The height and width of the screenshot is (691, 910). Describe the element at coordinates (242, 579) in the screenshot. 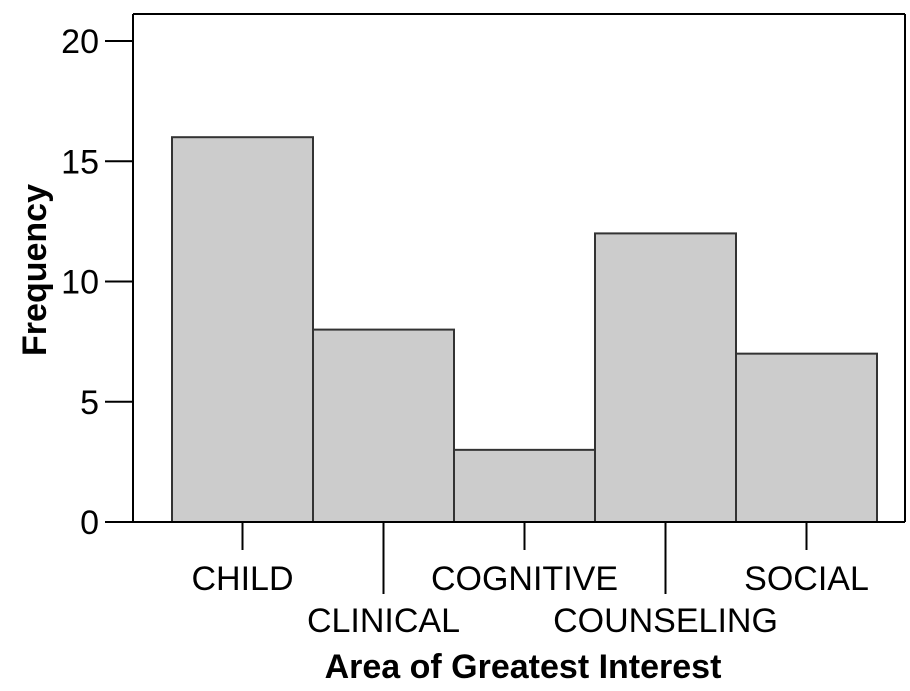

I see `x-tick-label-child: CHILD` at that location.